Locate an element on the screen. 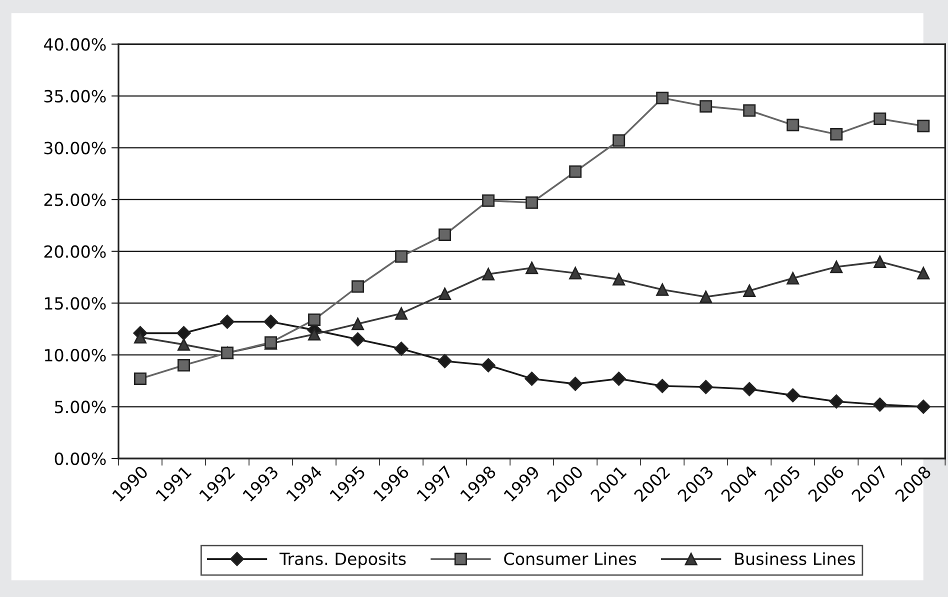 The image size is (948, 597). y-tick-label: 40.00% is located at coordinates (75, 44).